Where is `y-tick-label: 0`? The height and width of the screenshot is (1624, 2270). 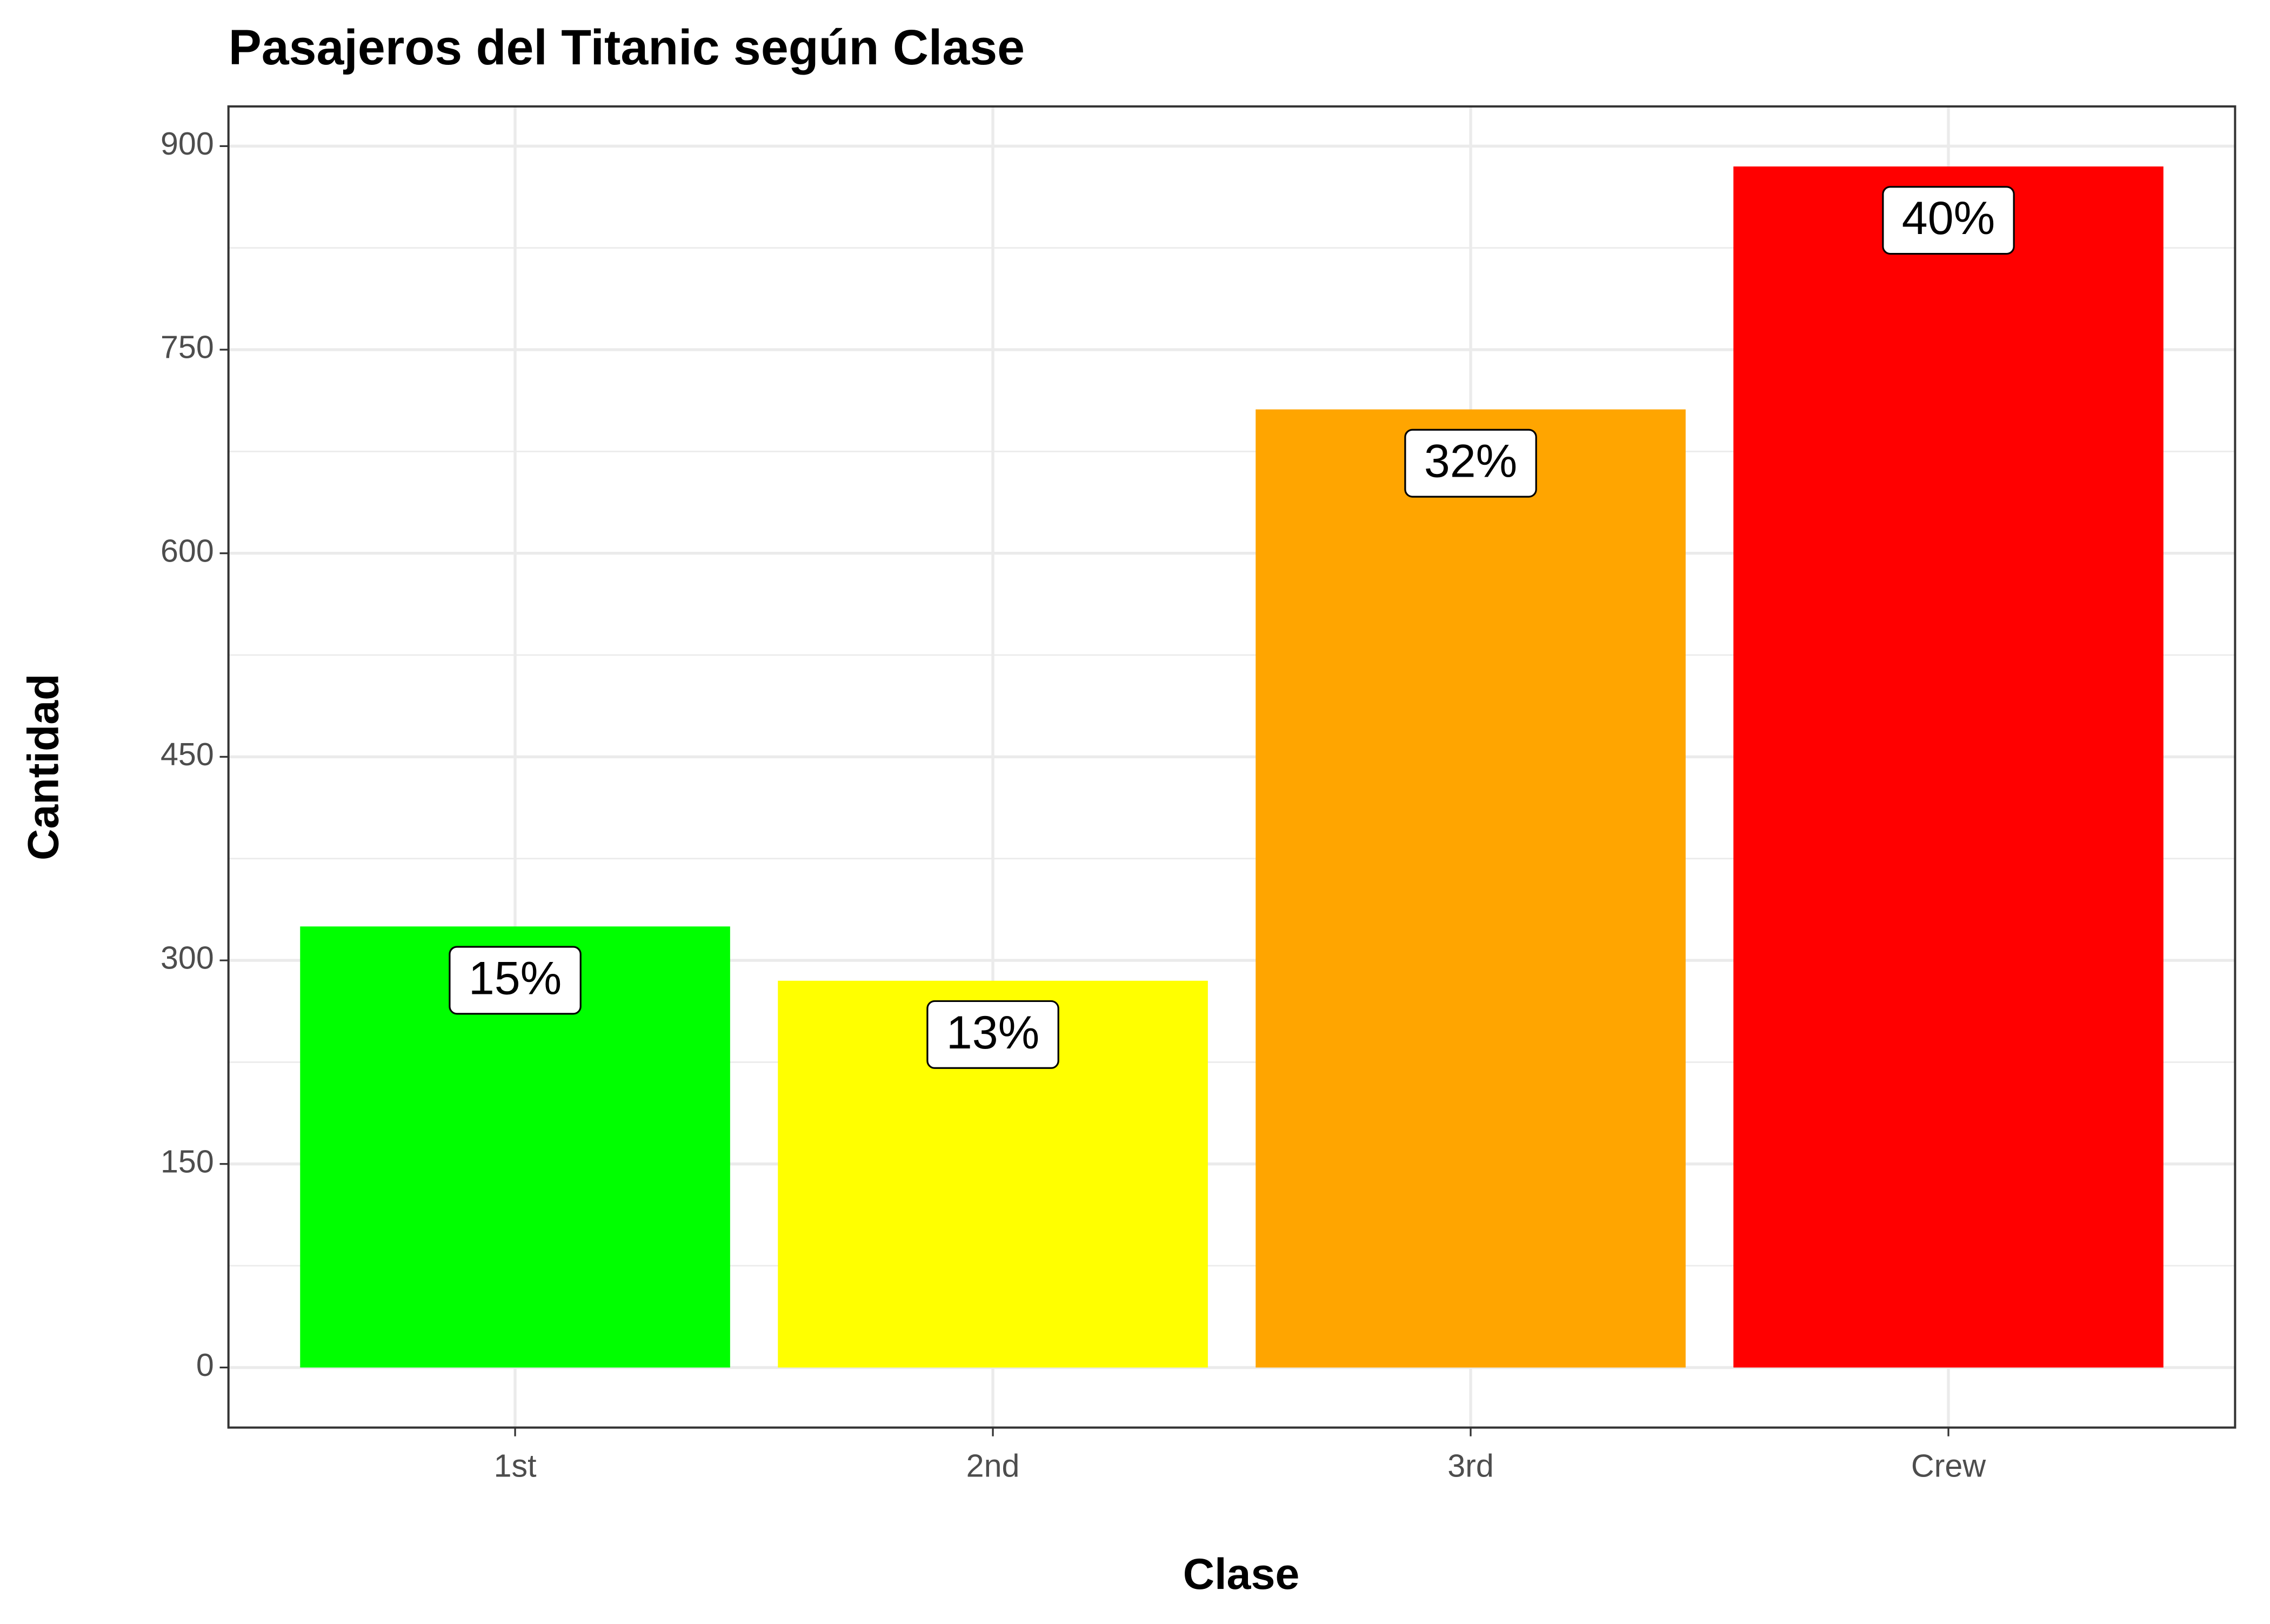
y-tick-label: 0 is located at coordinates (205, 1365).